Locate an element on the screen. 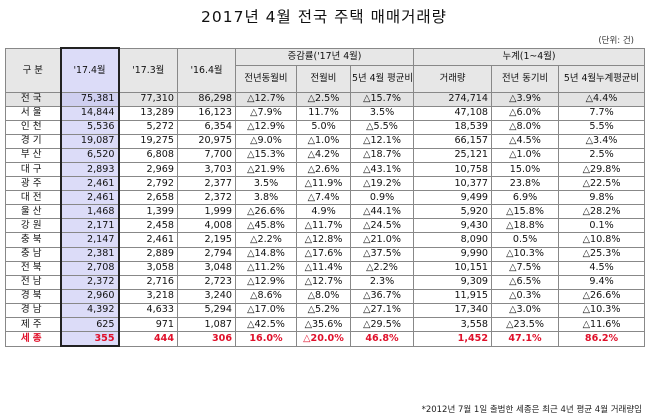  cell-m3: 306 is located at coordinates (206, 339).